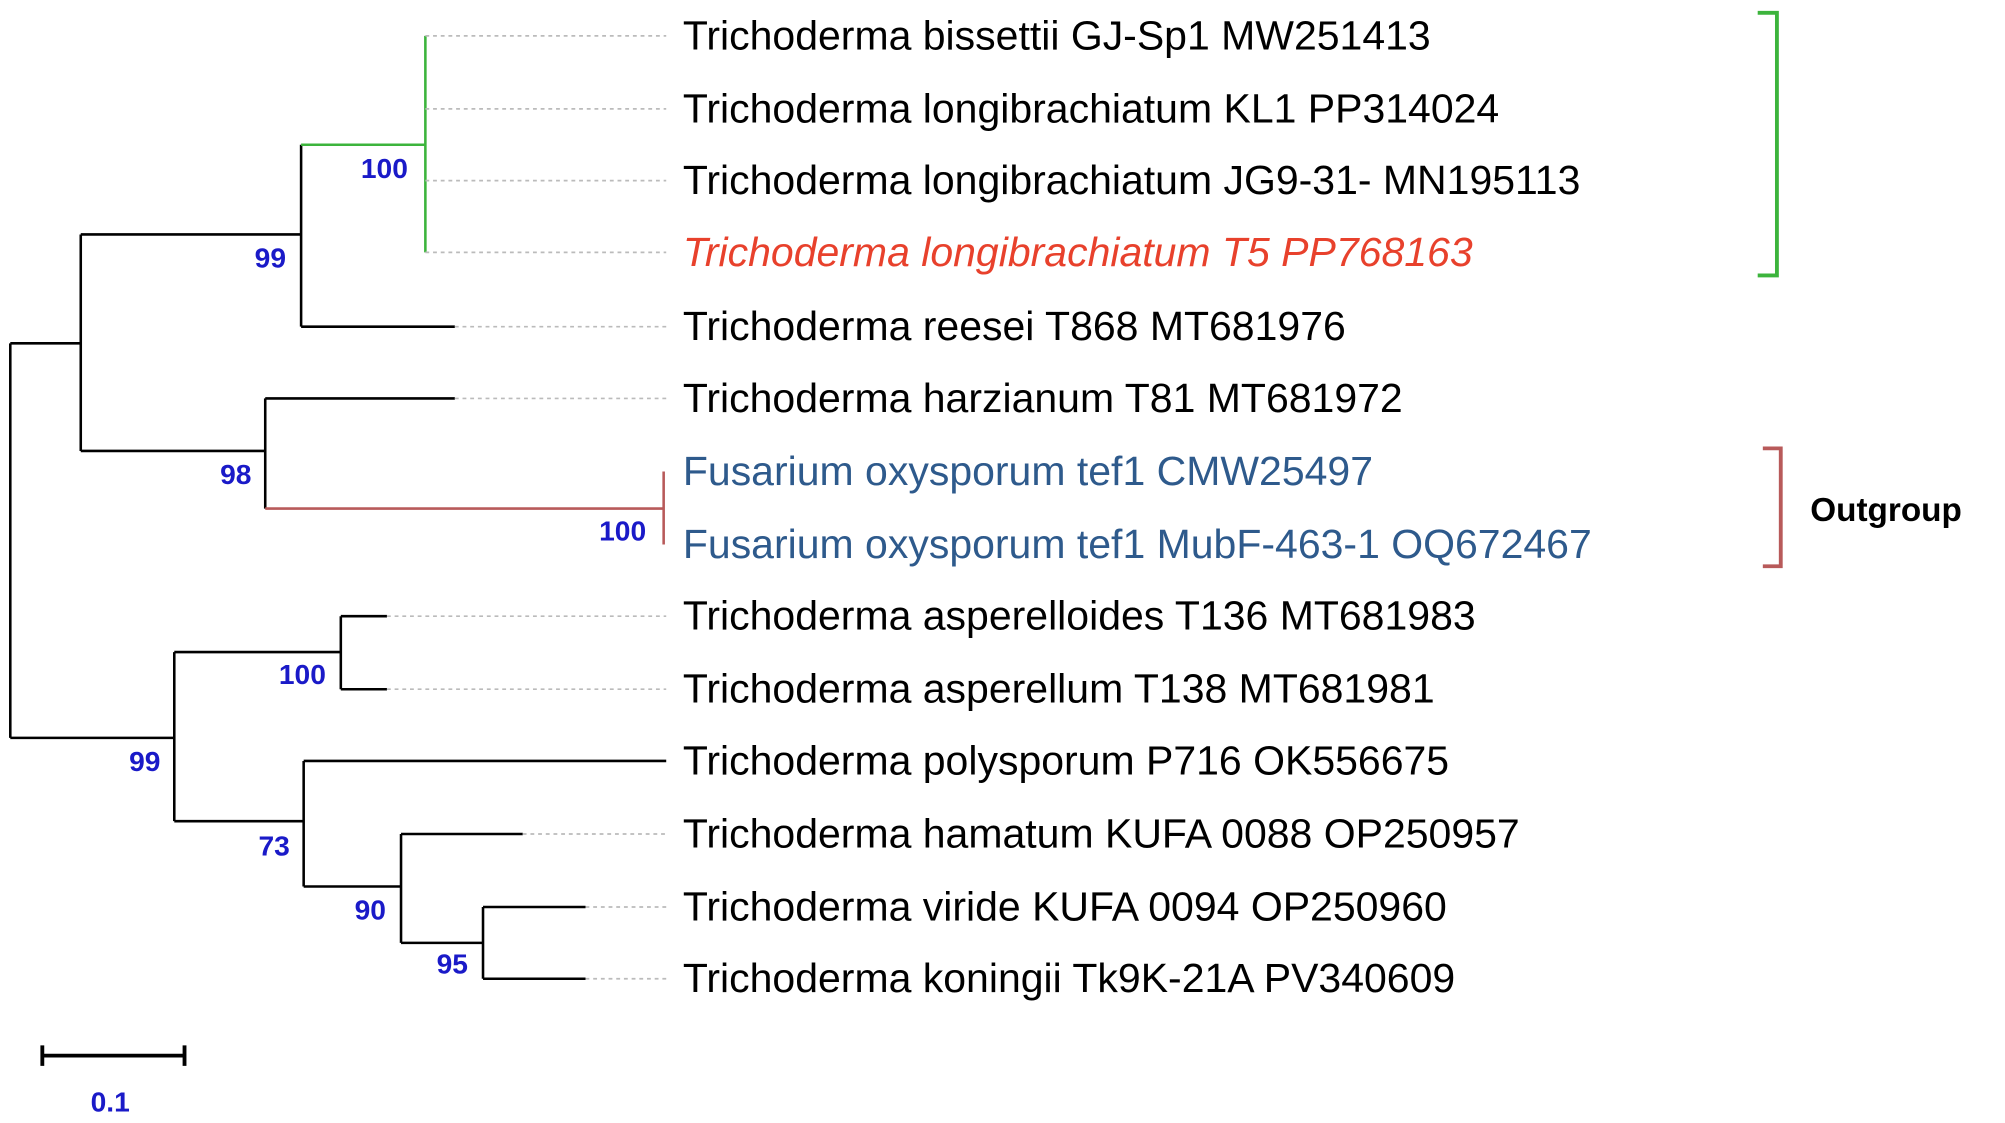  Describe the element at coordinates (1066, 760) in the screenshot. I see `taxon-label: Trichoderma polysporum P716 OK556675` at that location.